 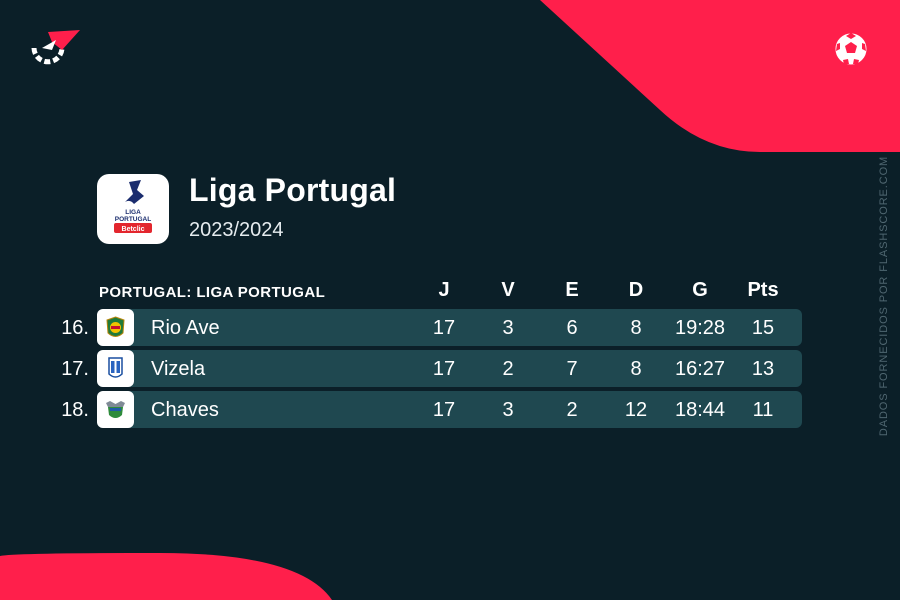 I want to click on col-header-won: V, so click(x=508, y=290).